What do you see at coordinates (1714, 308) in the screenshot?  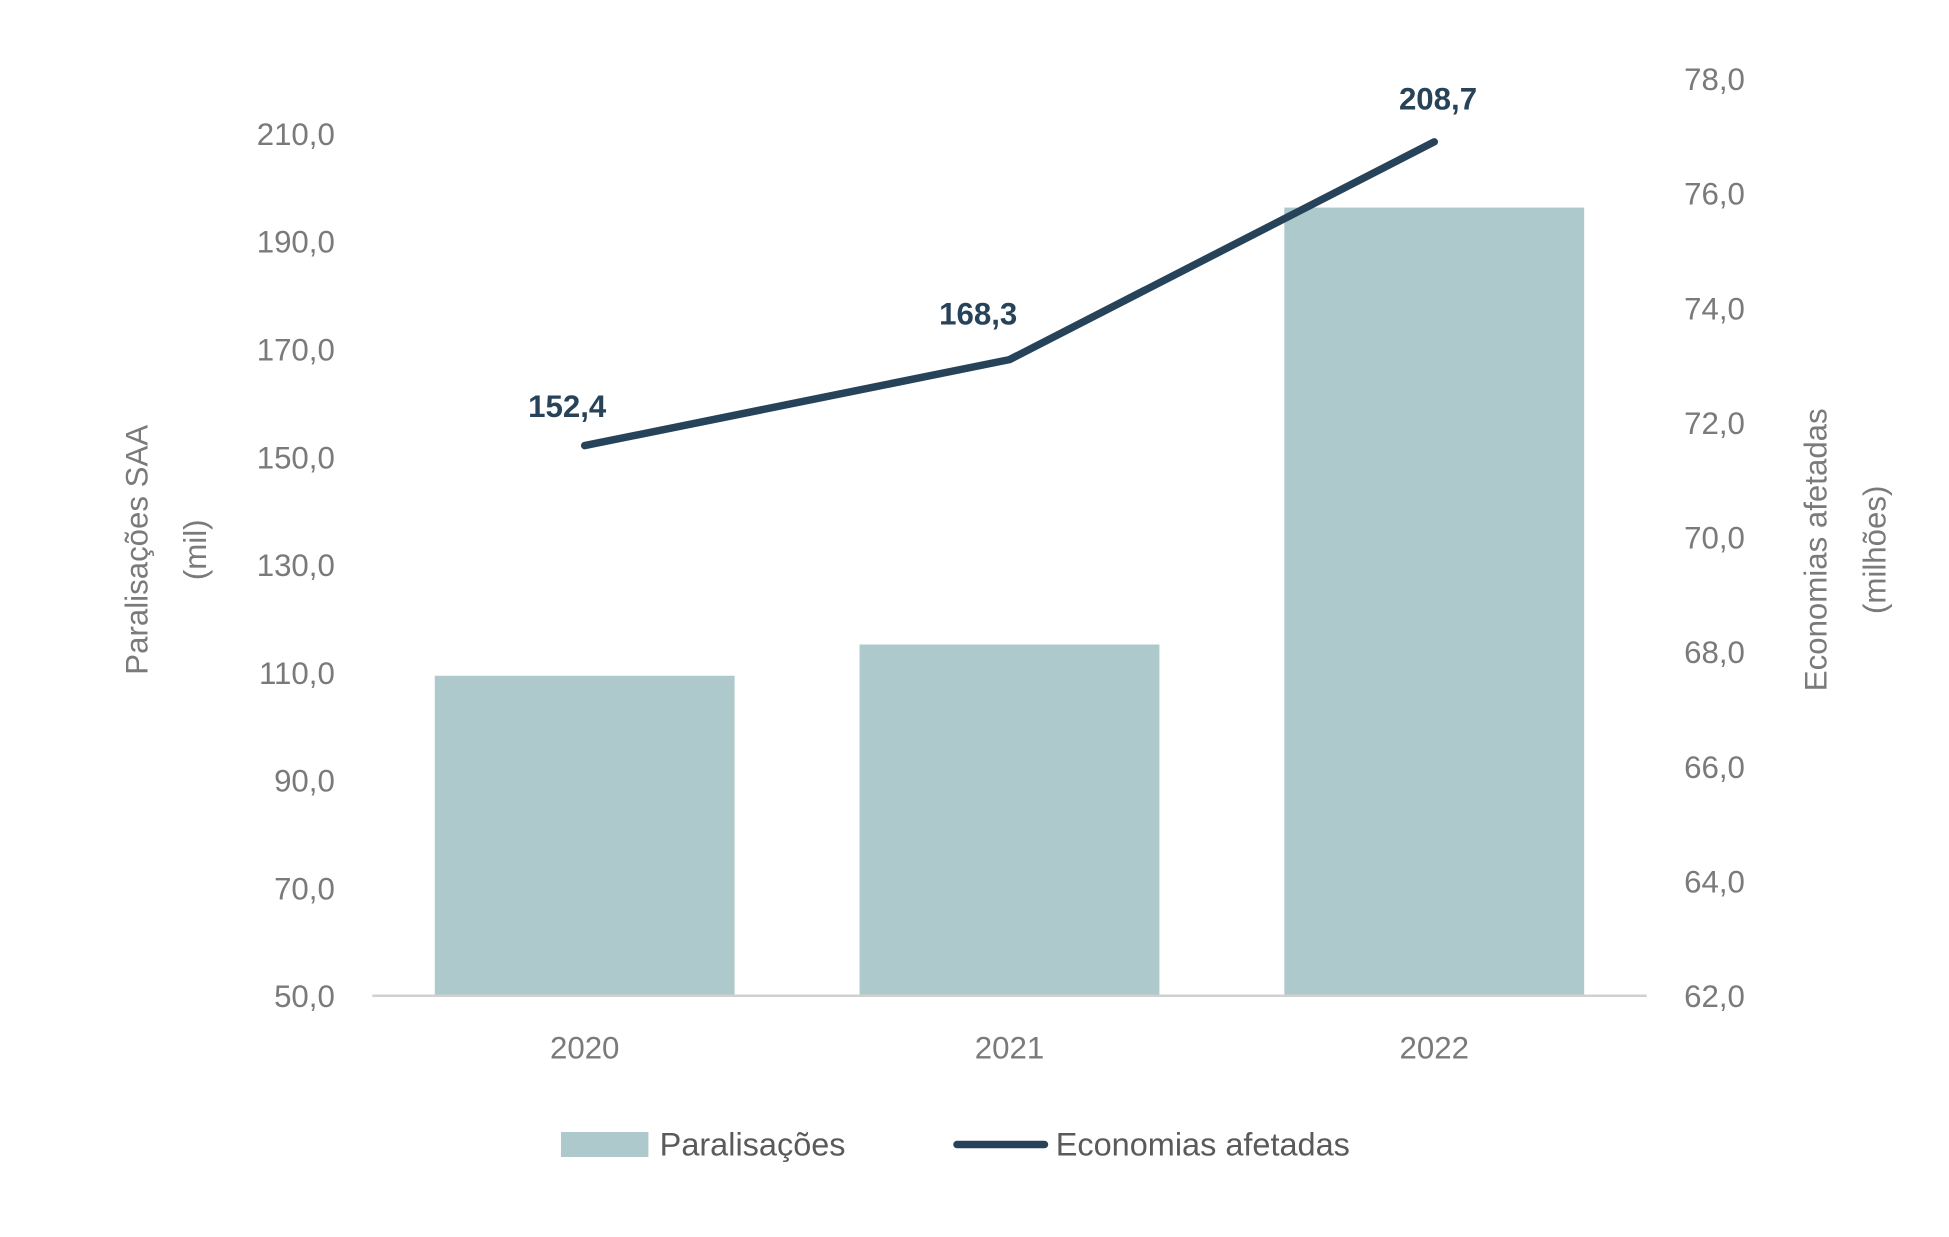 I see `y-right-tick: 74,0` at bounding box center [1714, 308].